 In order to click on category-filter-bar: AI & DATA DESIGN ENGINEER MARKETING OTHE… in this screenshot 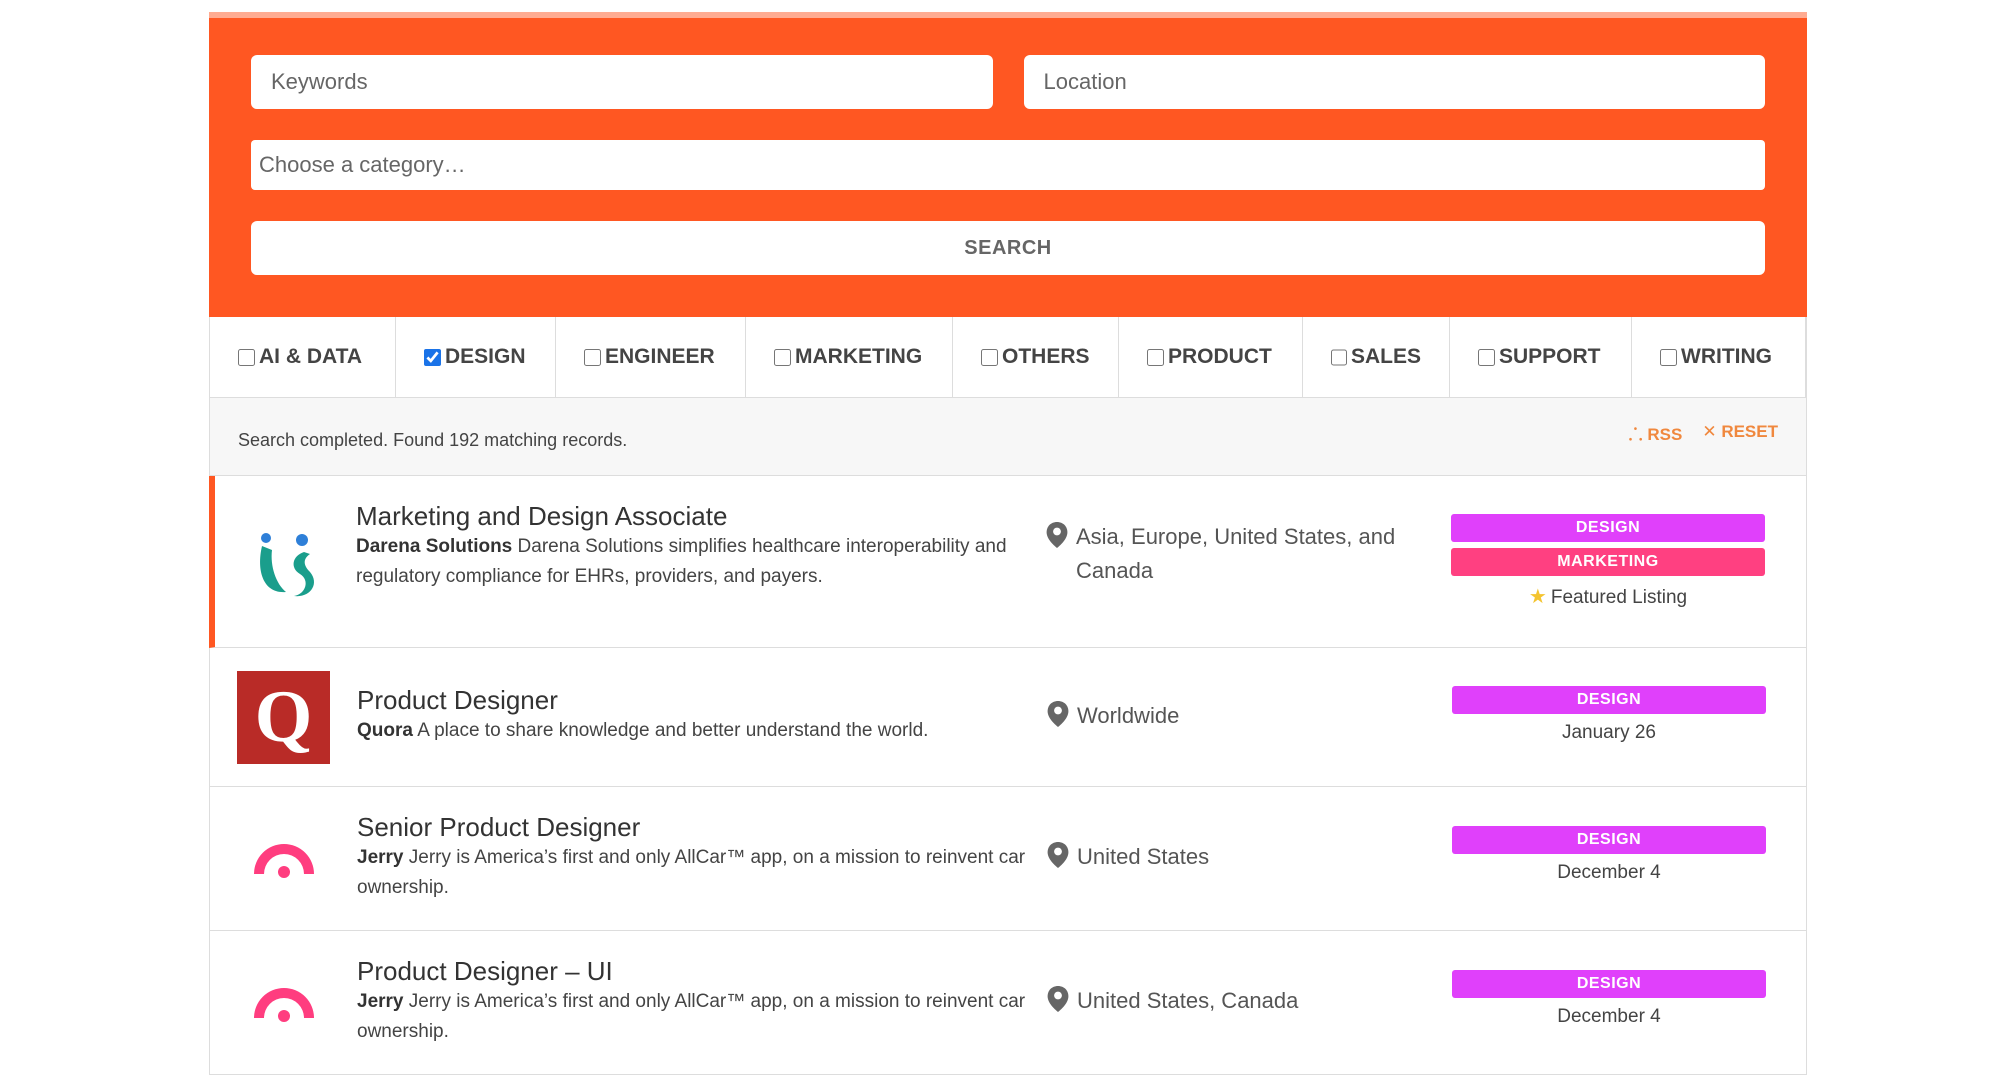, I will do `click(1008, 357)`.